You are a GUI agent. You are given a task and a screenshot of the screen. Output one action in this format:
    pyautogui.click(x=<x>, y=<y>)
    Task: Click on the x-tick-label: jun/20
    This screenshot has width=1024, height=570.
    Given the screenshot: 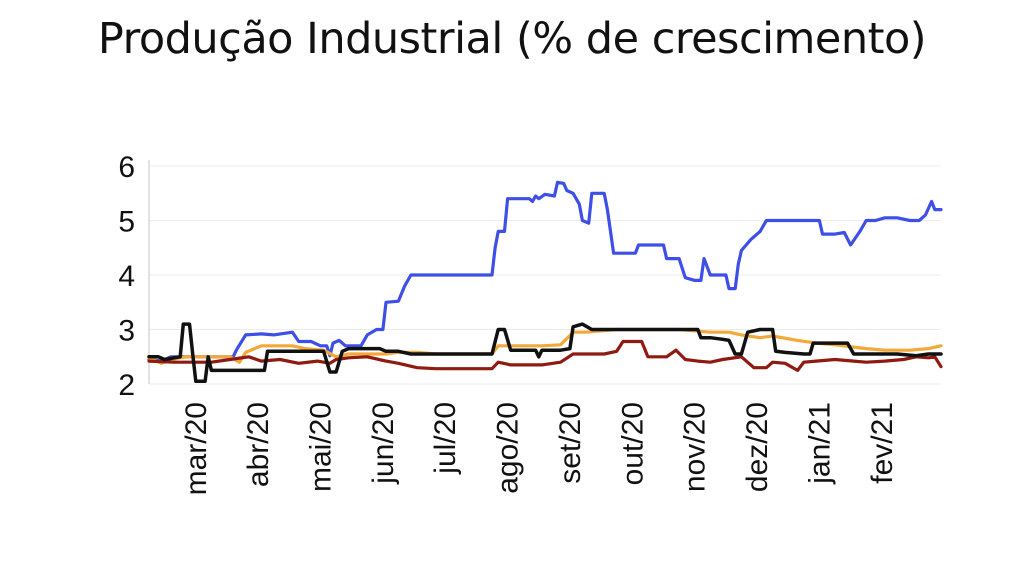 What is the action you would take?
    pyautogui.click(x=383, y=443)
    